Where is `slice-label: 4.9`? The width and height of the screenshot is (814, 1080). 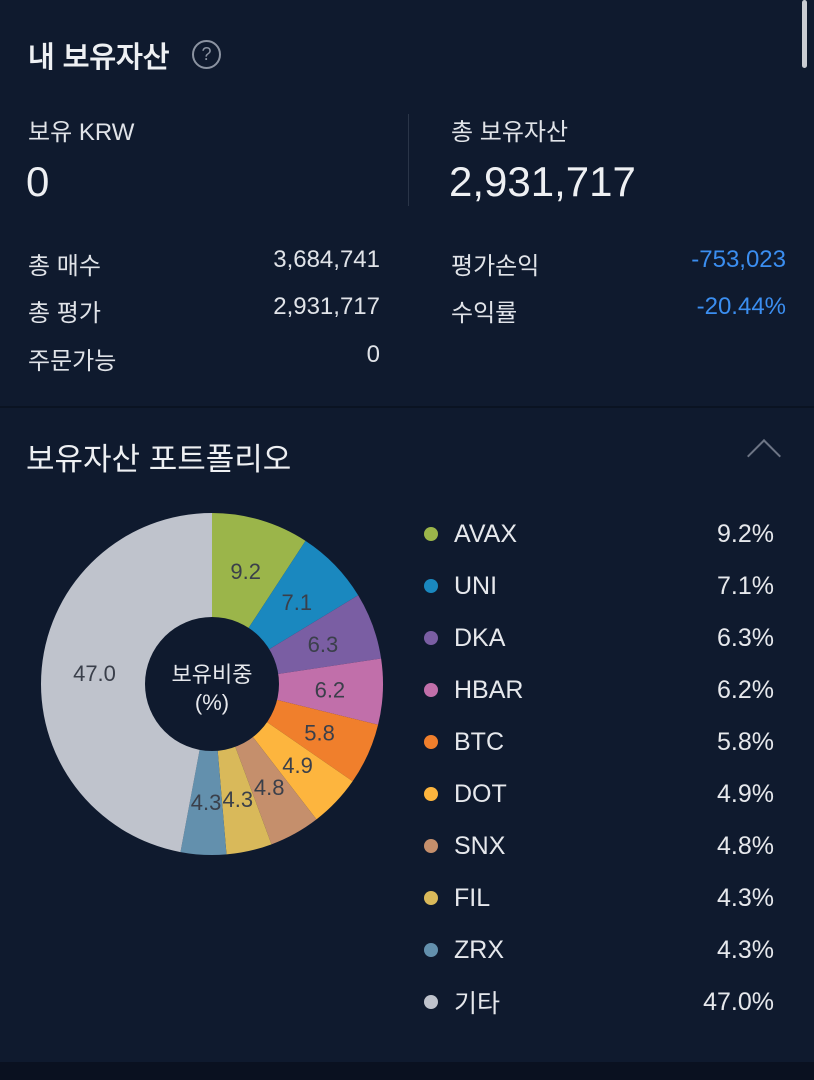 slice-label: 4.9 is located at coordinates (297, 765).